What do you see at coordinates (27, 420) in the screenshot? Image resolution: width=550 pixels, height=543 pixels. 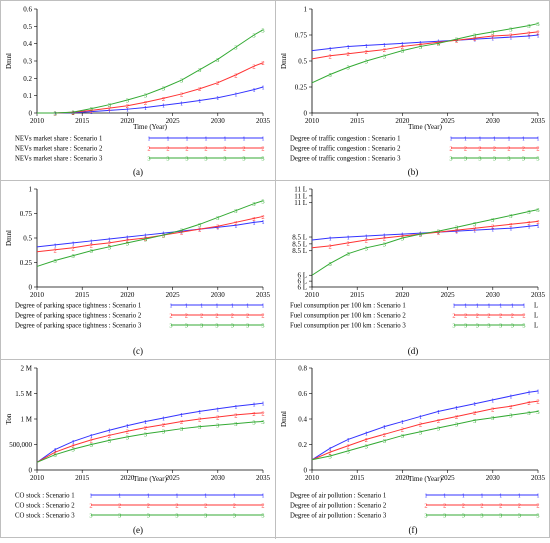 I see `y-tick-label: 1 M` at bounding box center [27, 420].